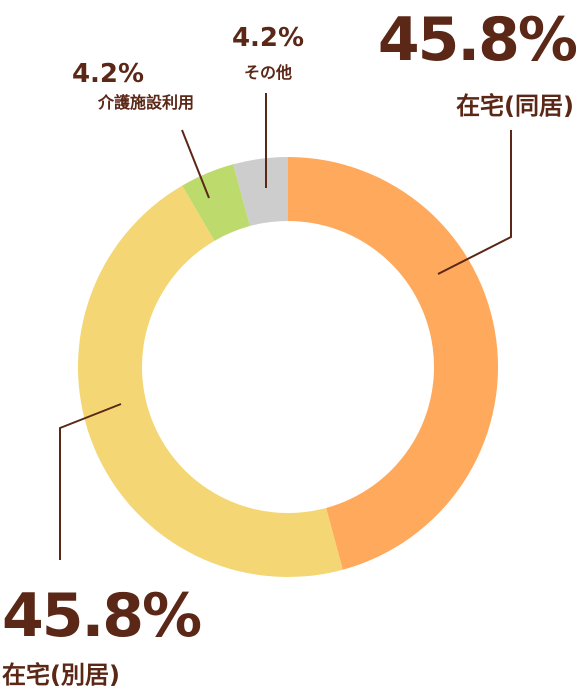  I want to click on slice-value-label-sonota: 4.2%, so click(268, 38).